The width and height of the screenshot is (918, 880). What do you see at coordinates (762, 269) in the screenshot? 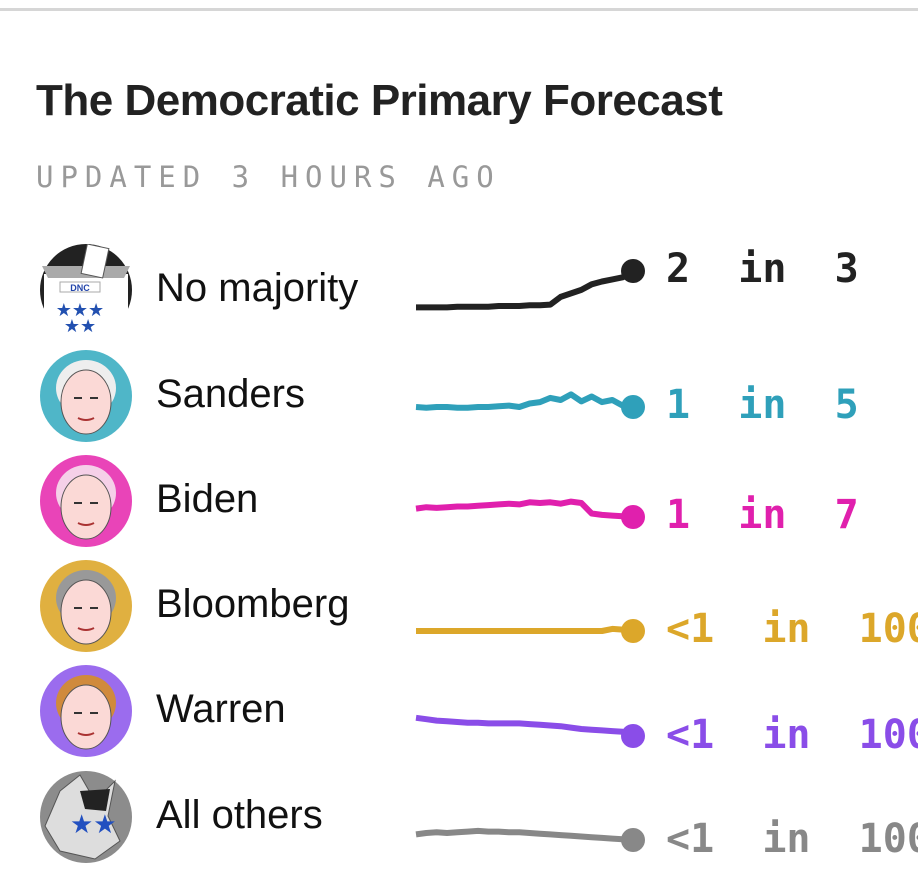
I see `candidate-odds: 2 in 3` at bounding box center [762, 269].